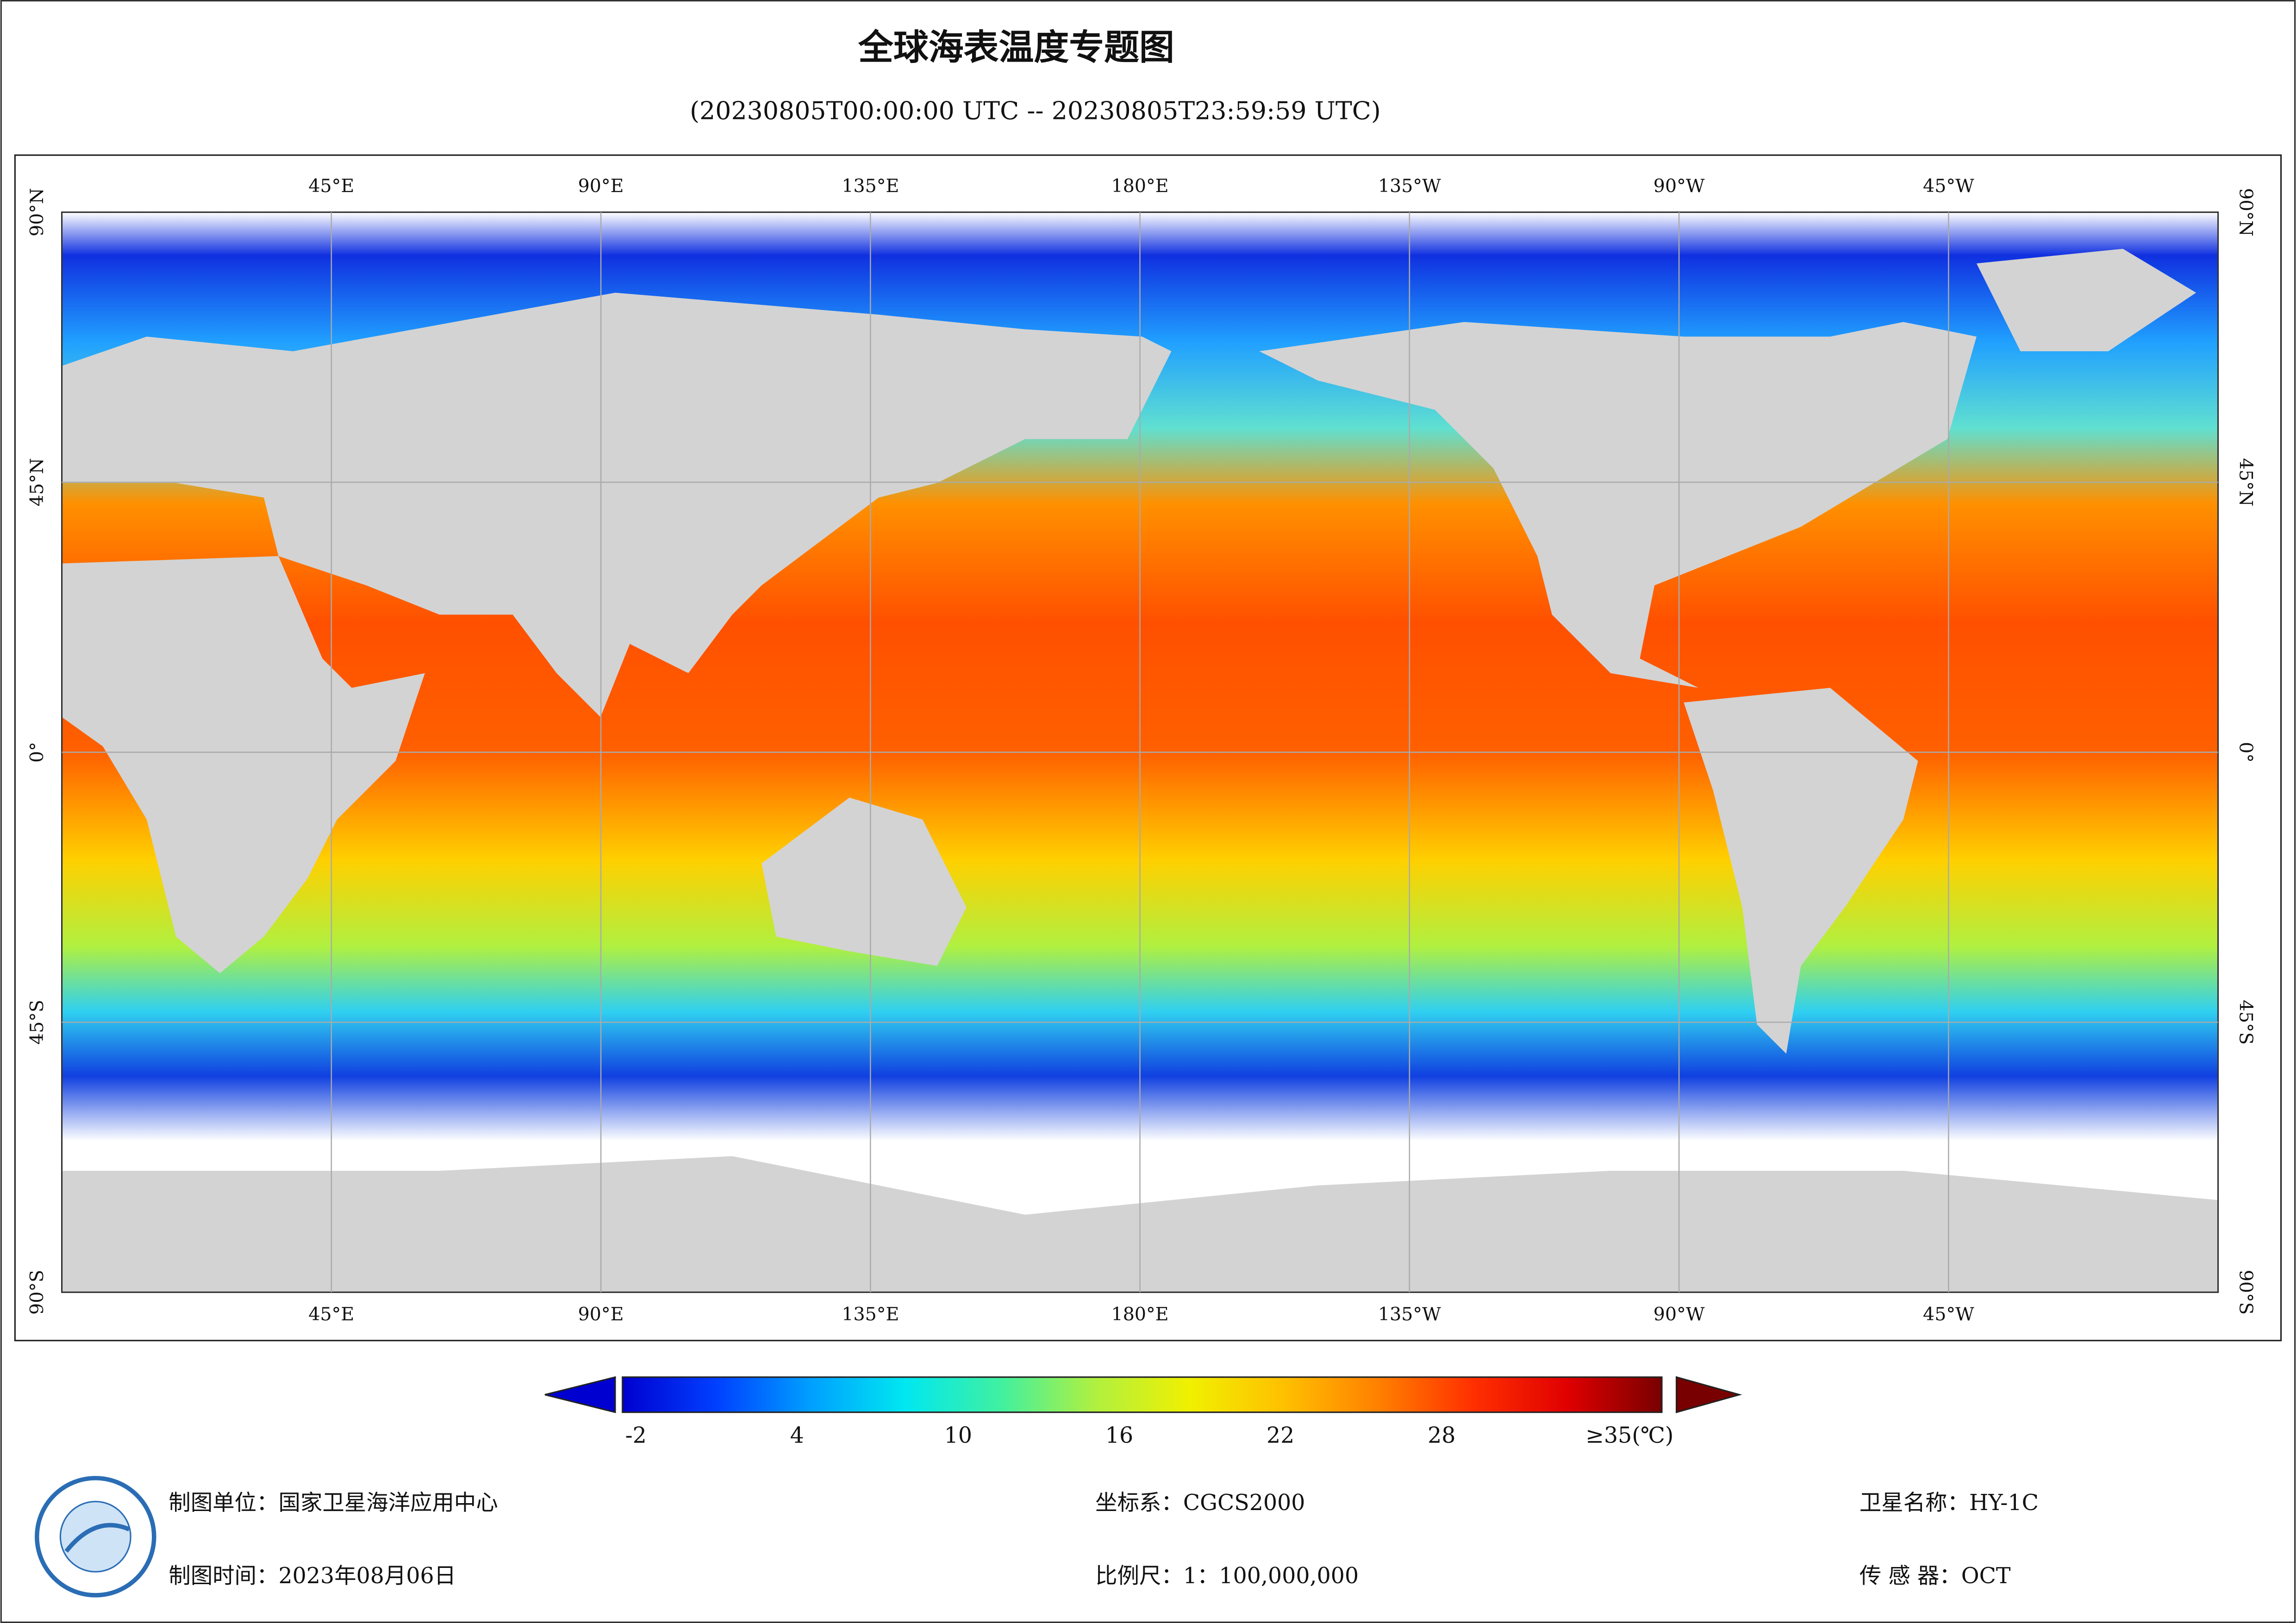 This screenshot has width=2296, height=1623. Describe the element at coordinates (636, 1435) in the screenshot. I see `colorbar-tick-label: -2` at that location.